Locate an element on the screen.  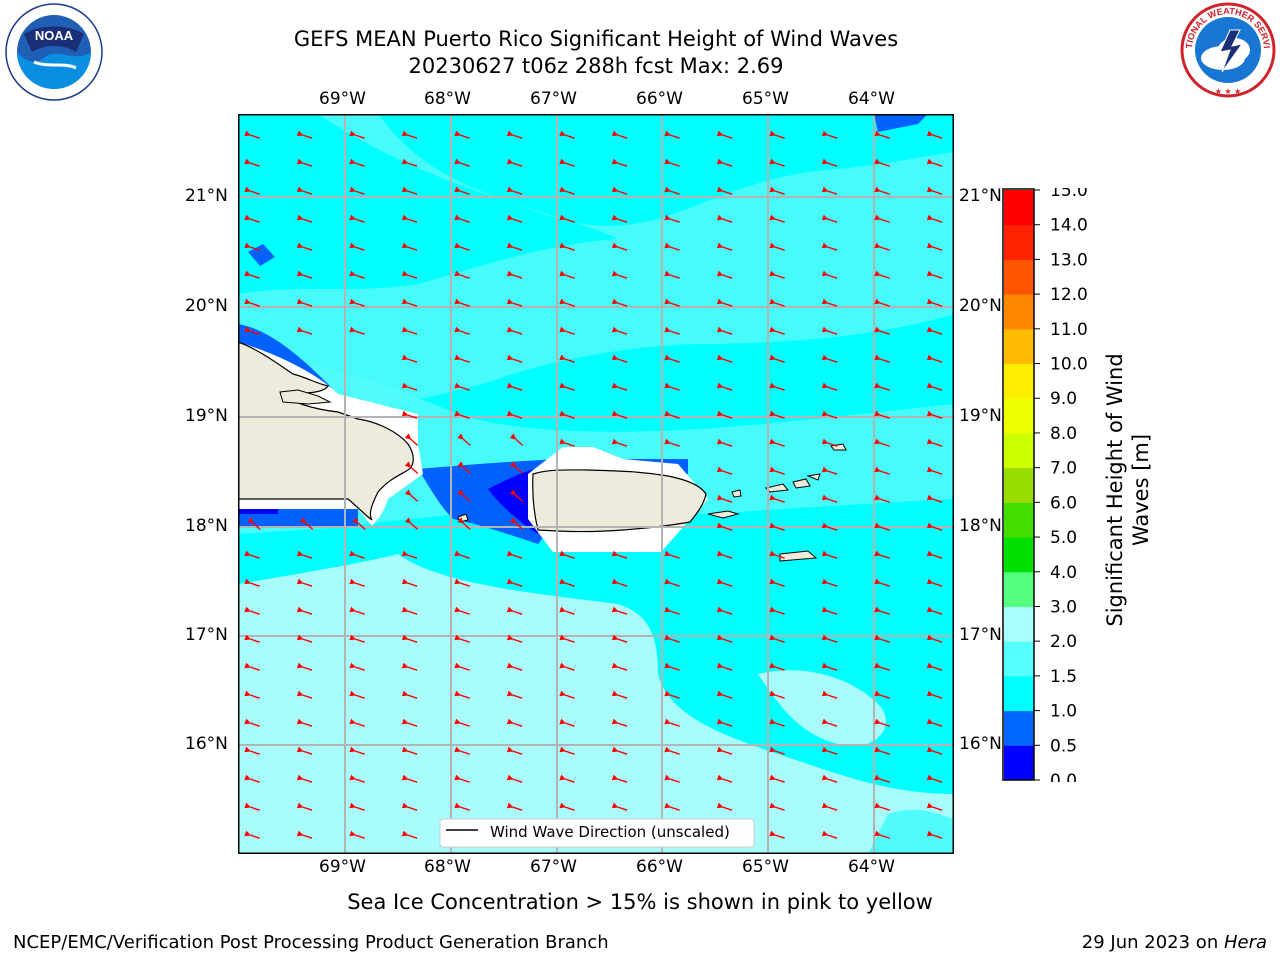
colorbar-label-line-1: Significant Height of Wind is located at coordinates (1115, 489).